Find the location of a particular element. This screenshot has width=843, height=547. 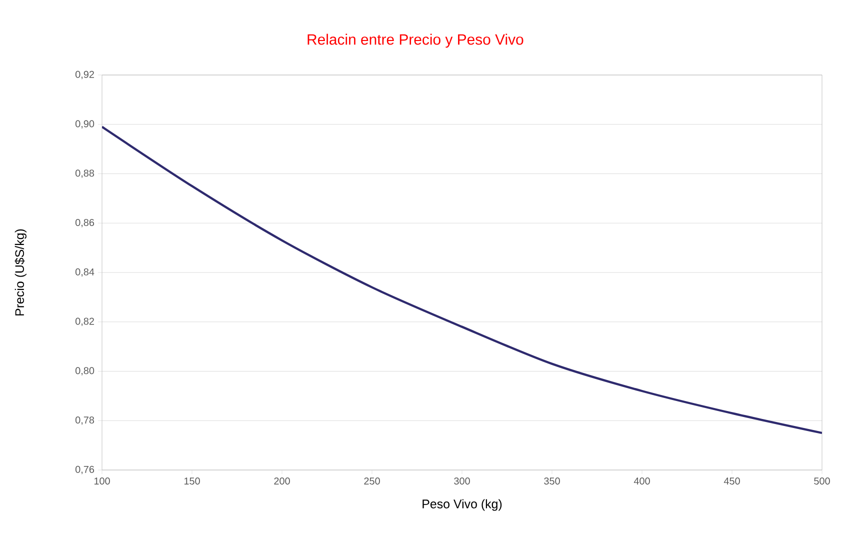

x-tick-label: 350 is located at coordinates (552, 481).